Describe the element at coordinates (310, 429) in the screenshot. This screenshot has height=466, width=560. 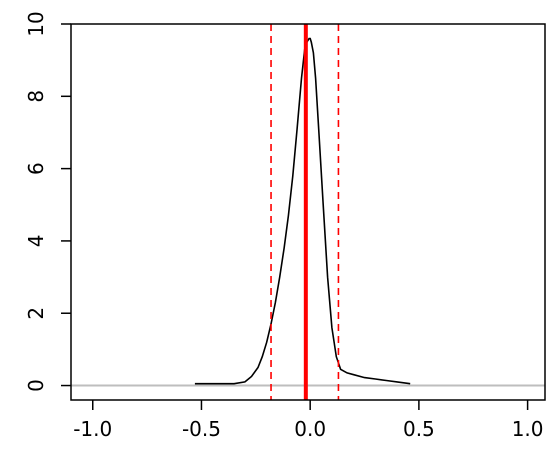
I see `x-tick-label: 0.0` at that location.